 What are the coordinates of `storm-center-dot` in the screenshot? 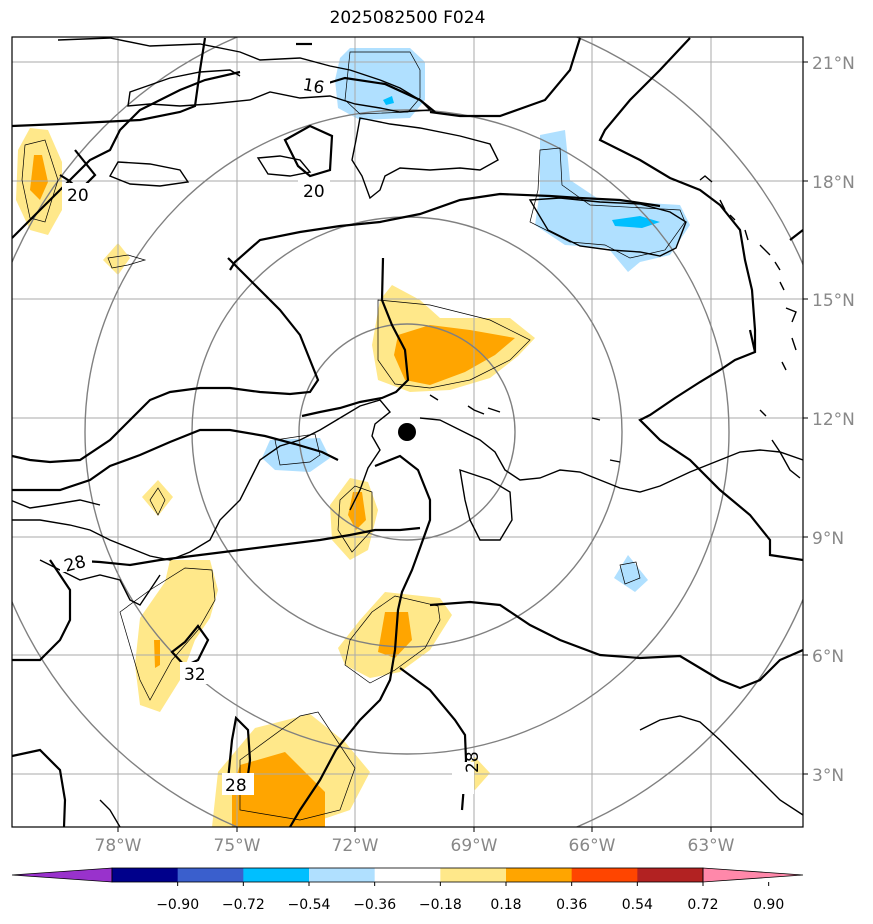 It's located at (407, 432).